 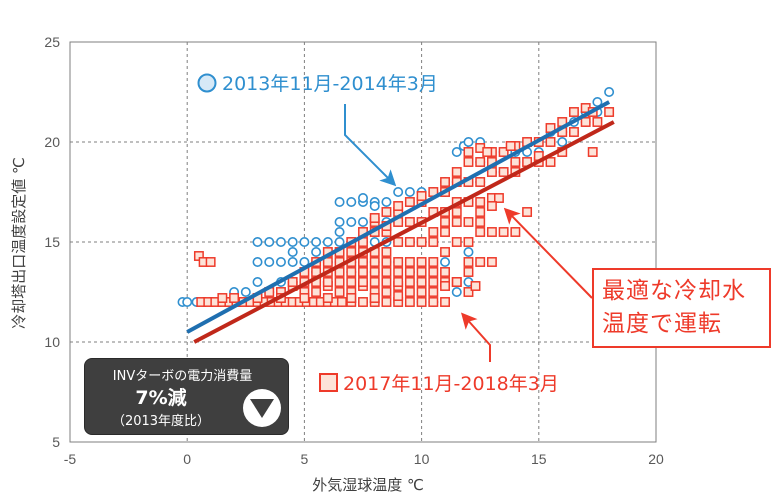 What do you see at coordinates (317, 84) in the screenshot?
I see `legend-2013: 2013年11月-2014年3月` at bounding box center [317, 84].